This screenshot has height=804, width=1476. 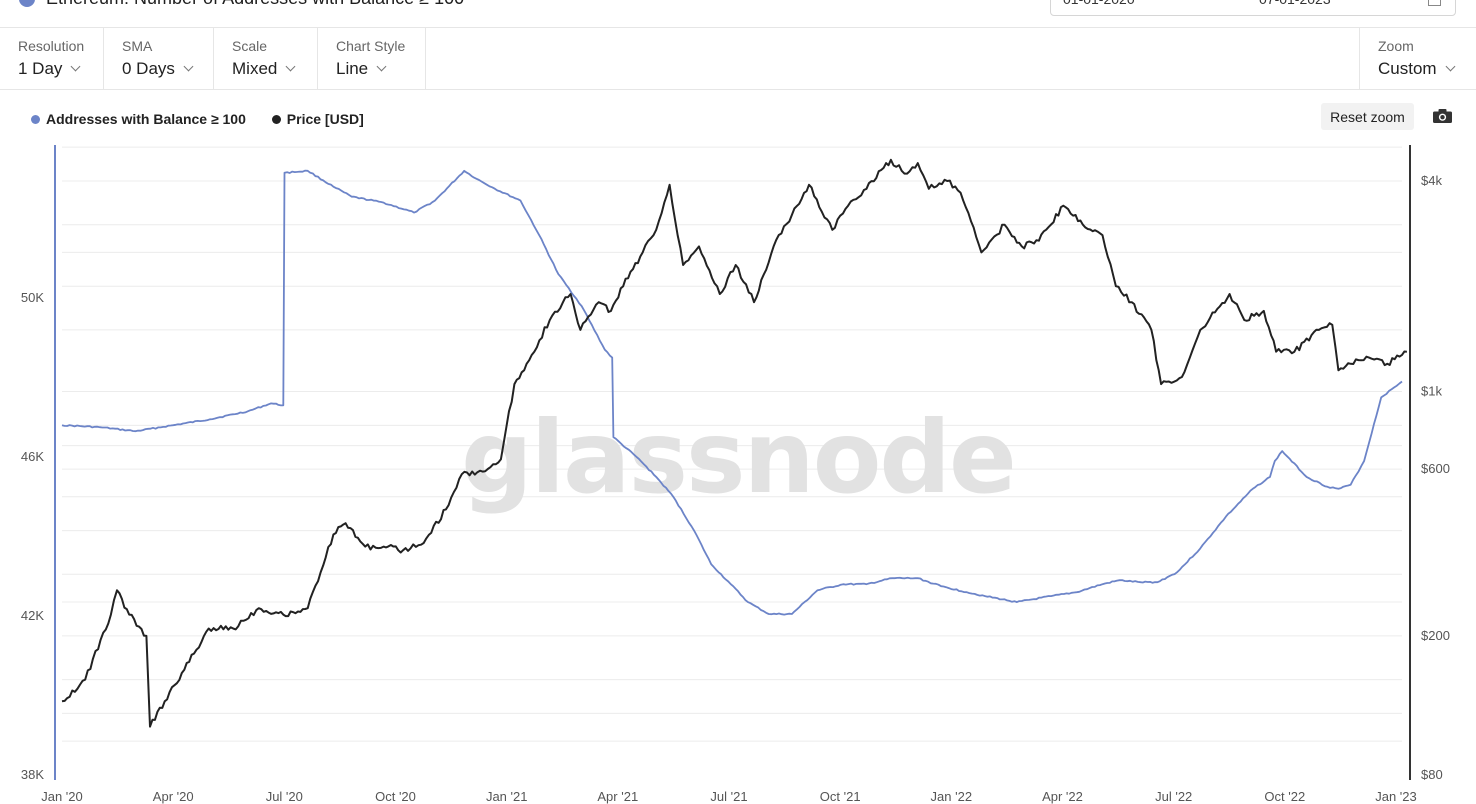 What do you see at coordinates (840, 796) in the screenshot?
I see `x-axis-tick-label: Oct '21` at bounding box center [840, 796].